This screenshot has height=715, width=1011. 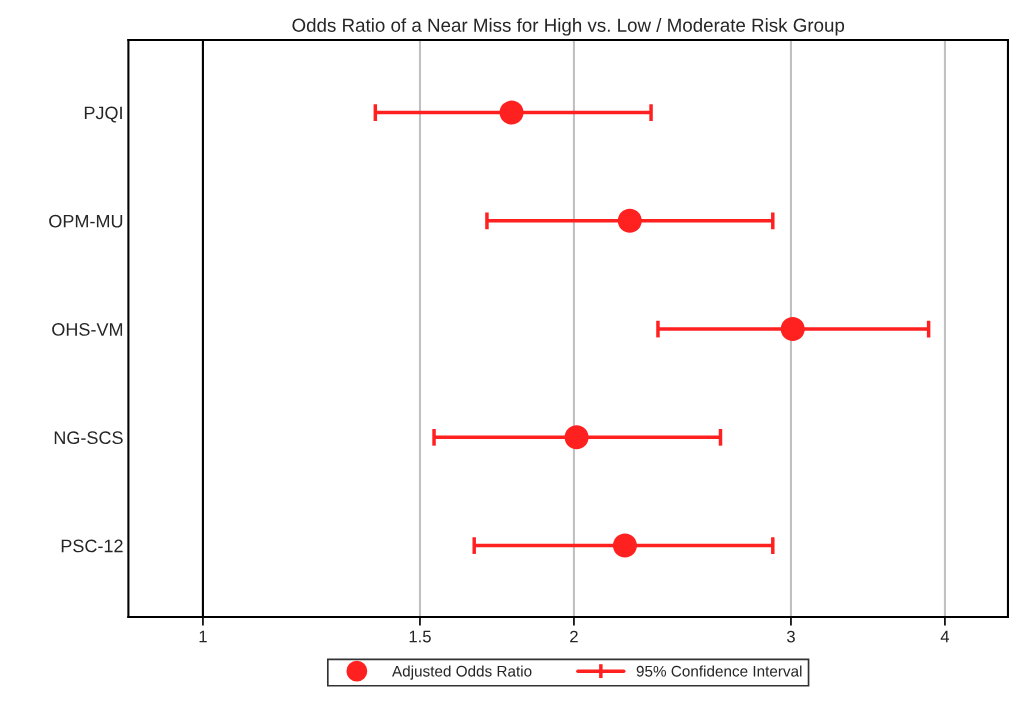 What do you see at coordinates (568, 27) in the screenshot?
I see `chart-title: Odds Ratio of a Near Miss for High vs. Low / Moderate Risk Group` at bounding box center [568, 27].